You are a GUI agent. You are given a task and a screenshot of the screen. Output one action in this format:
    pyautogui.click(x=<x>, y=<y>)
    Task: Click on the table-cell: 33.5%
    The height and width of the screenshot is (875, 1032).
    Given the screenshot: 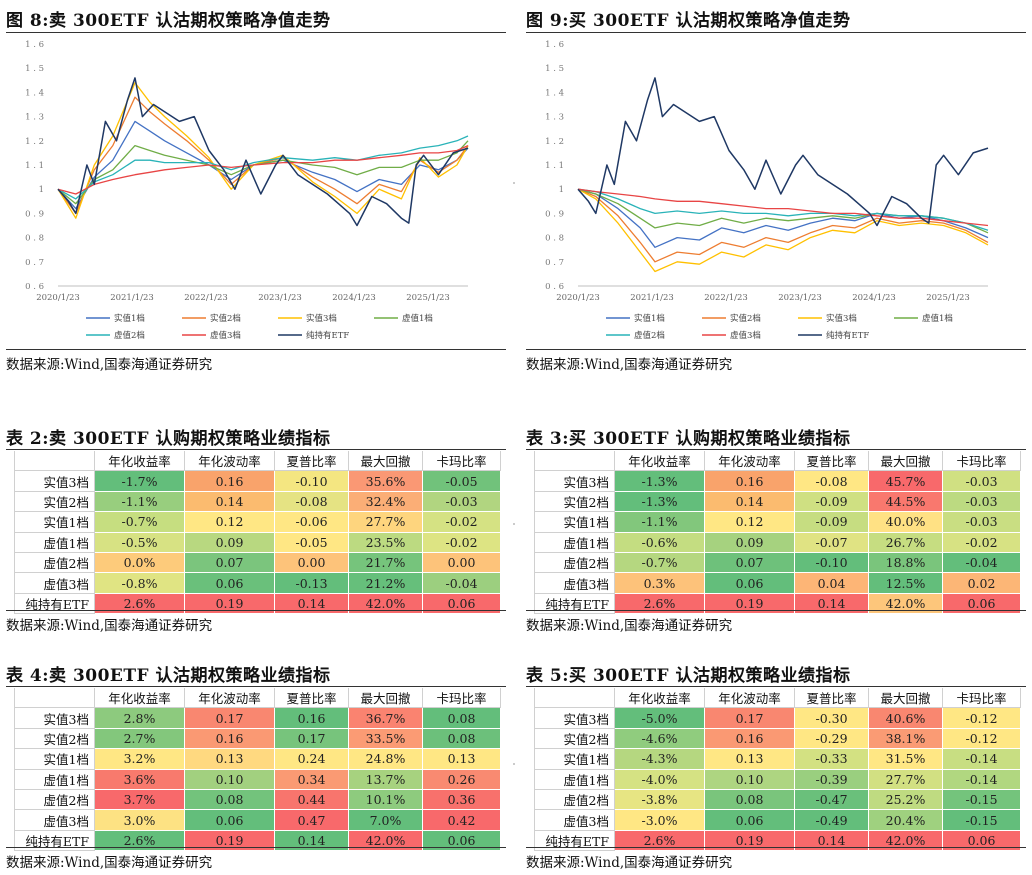 What is the action you would take?
    pyautogui.click(x=385, y=738)
    